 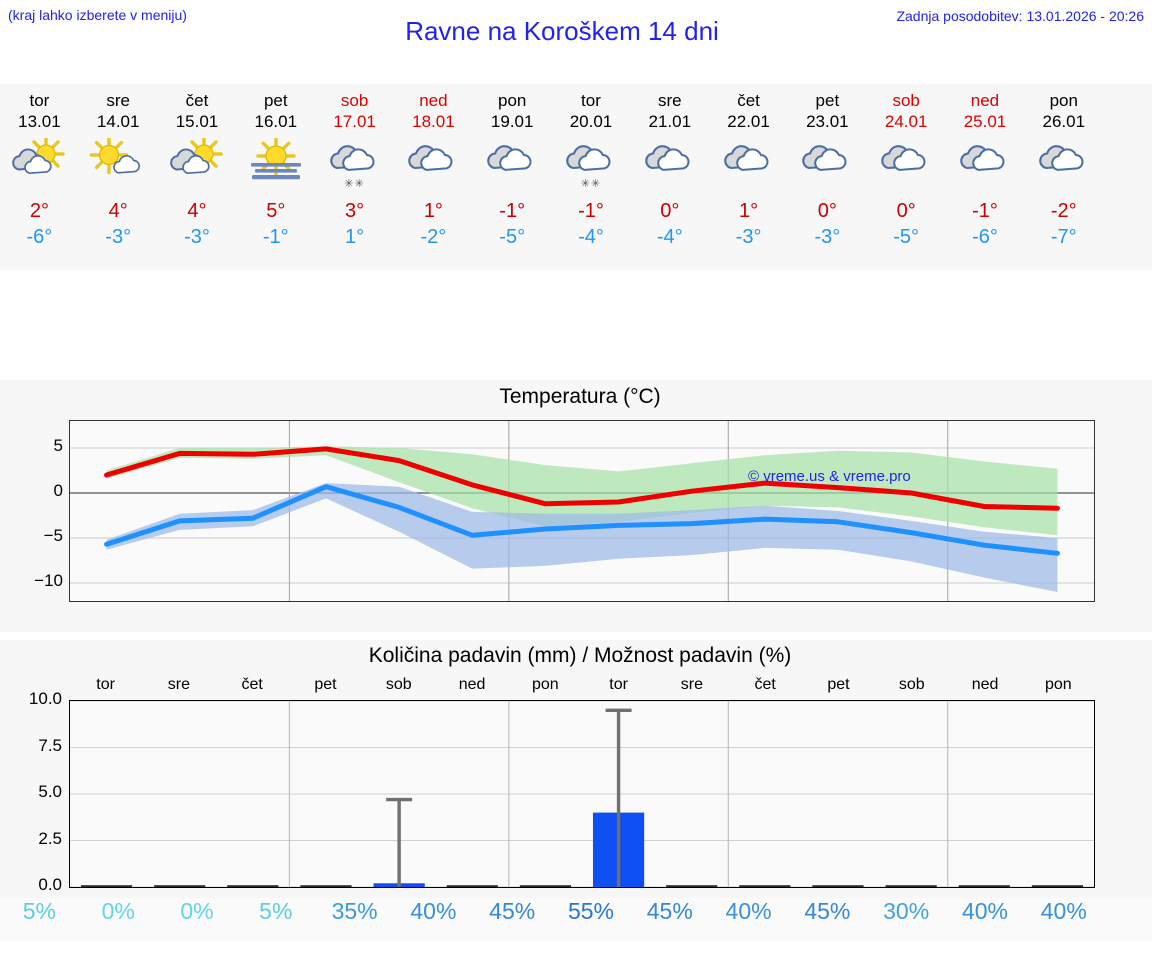 I want to click on temp-min: -4°, so click(x=669, y=237).